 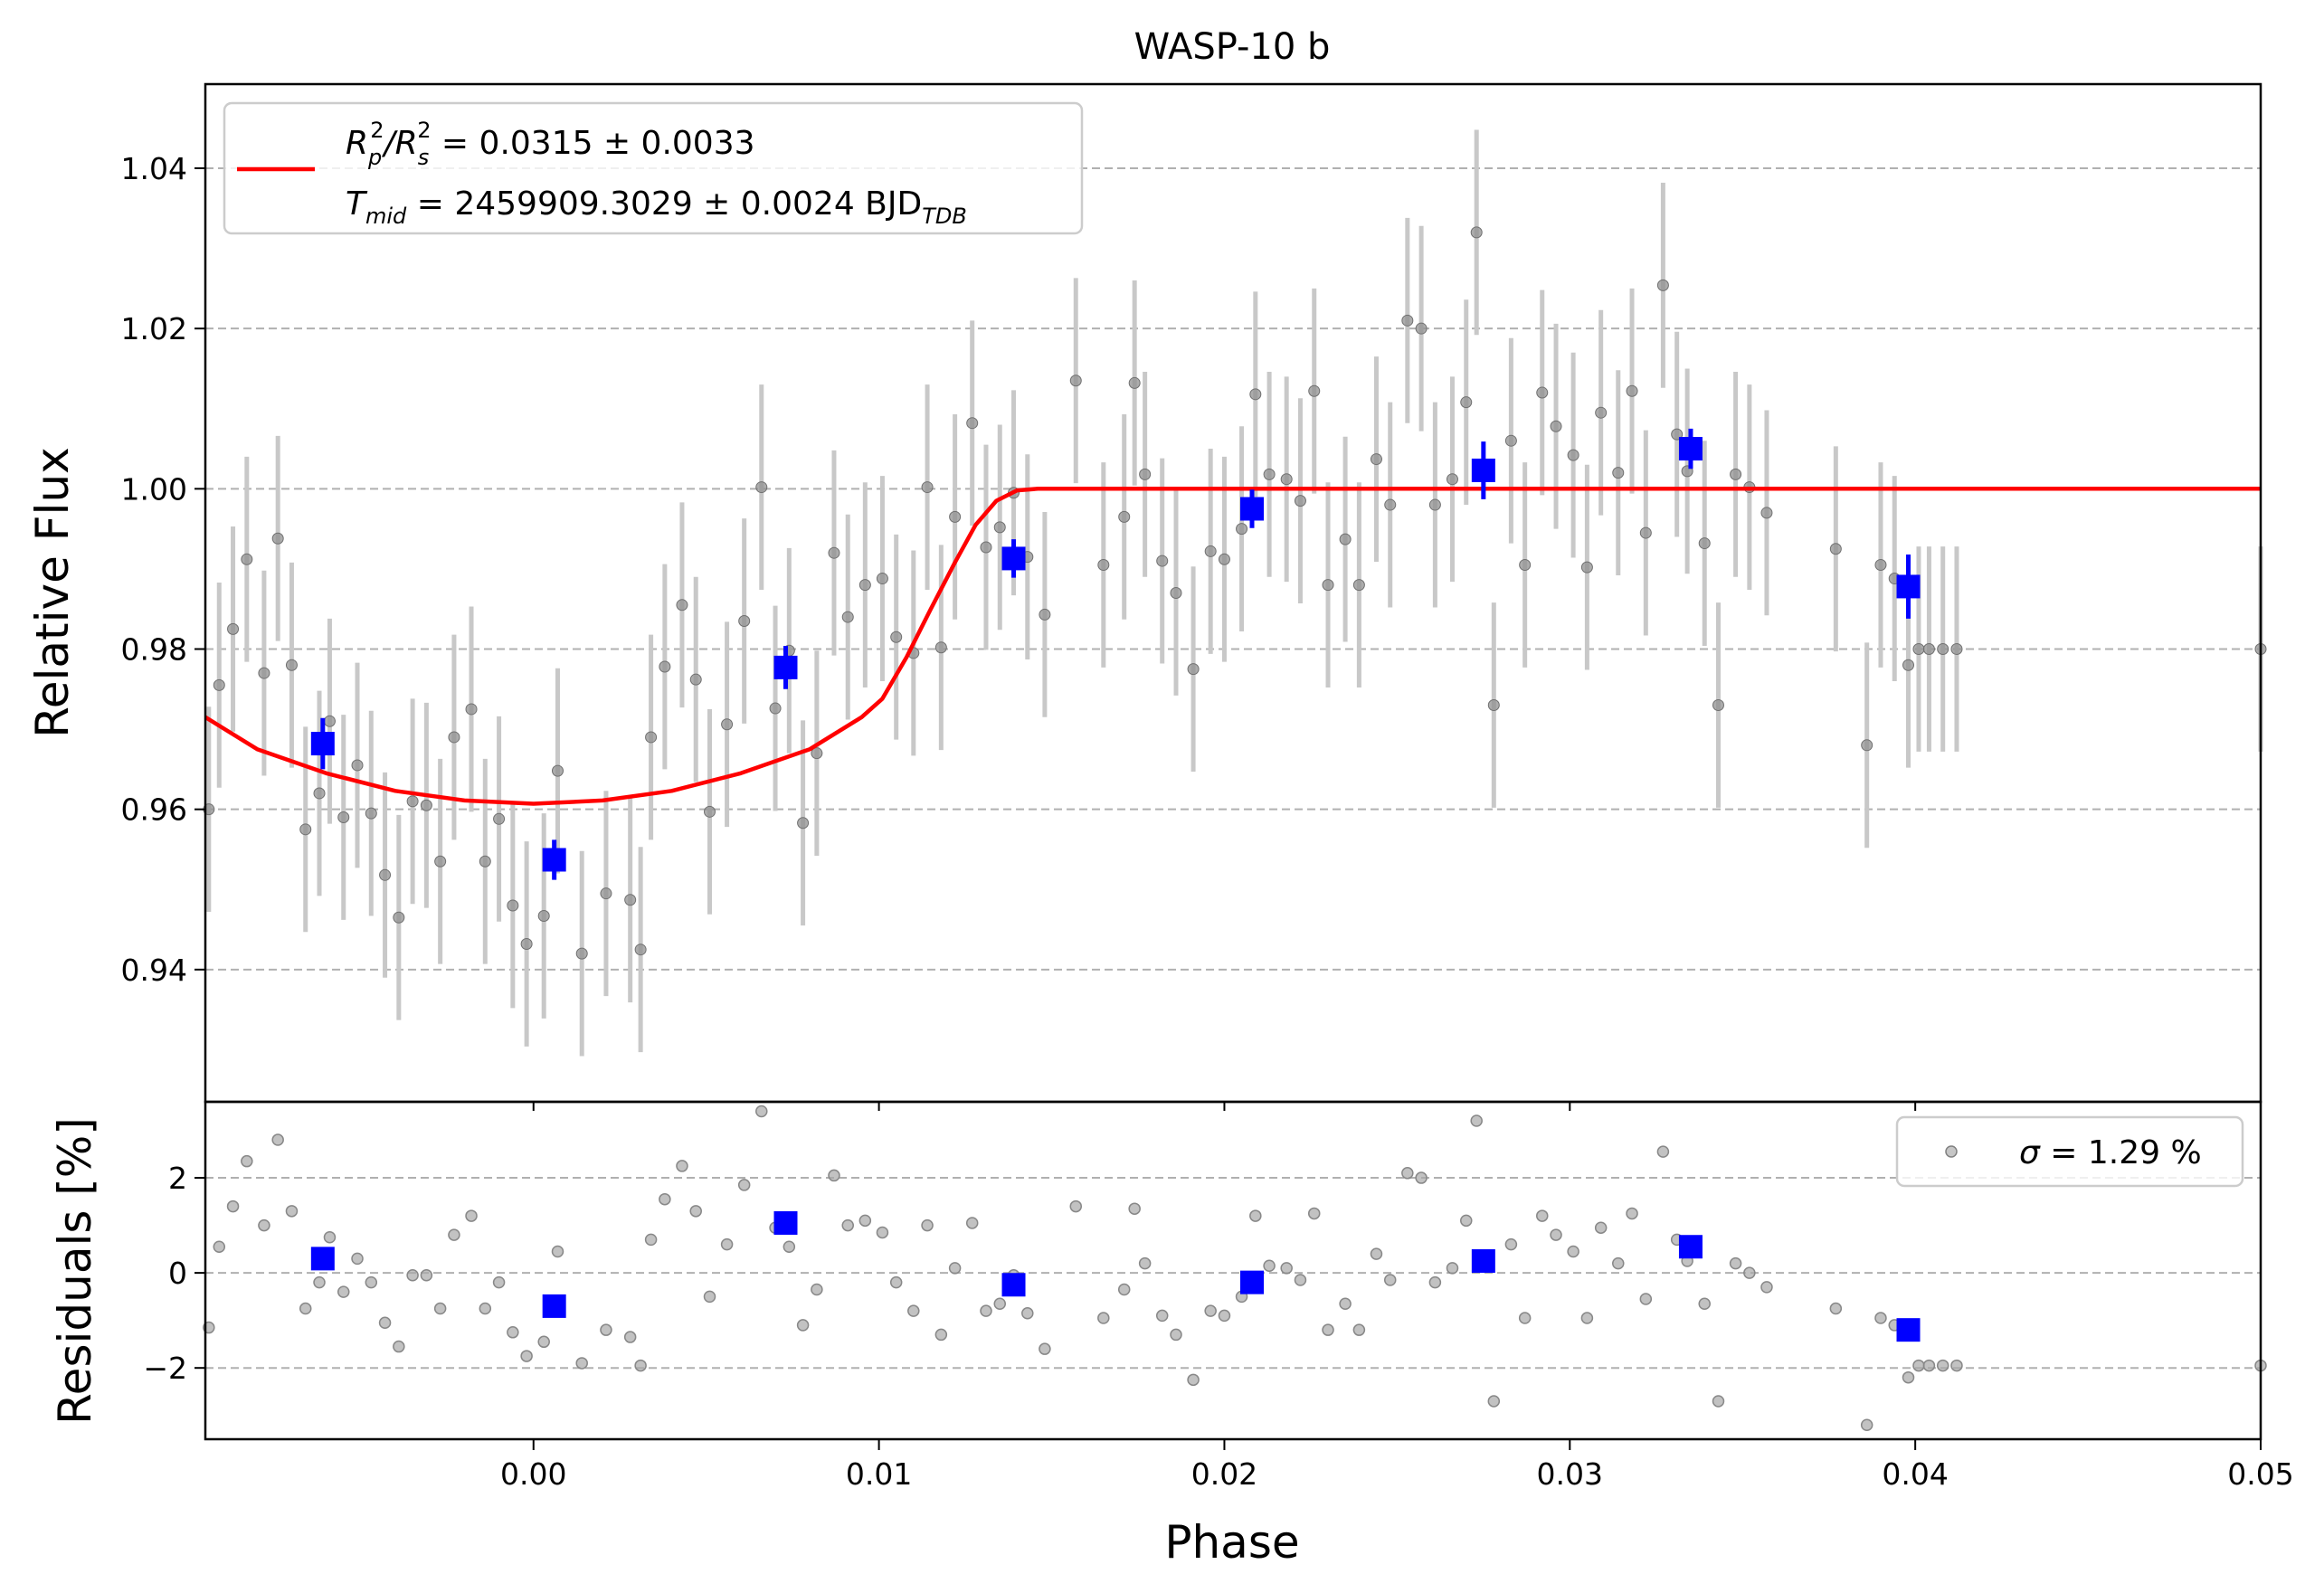 I want to click on flux-y-axis-title: Relative Flux, so click(x=52, y=592).